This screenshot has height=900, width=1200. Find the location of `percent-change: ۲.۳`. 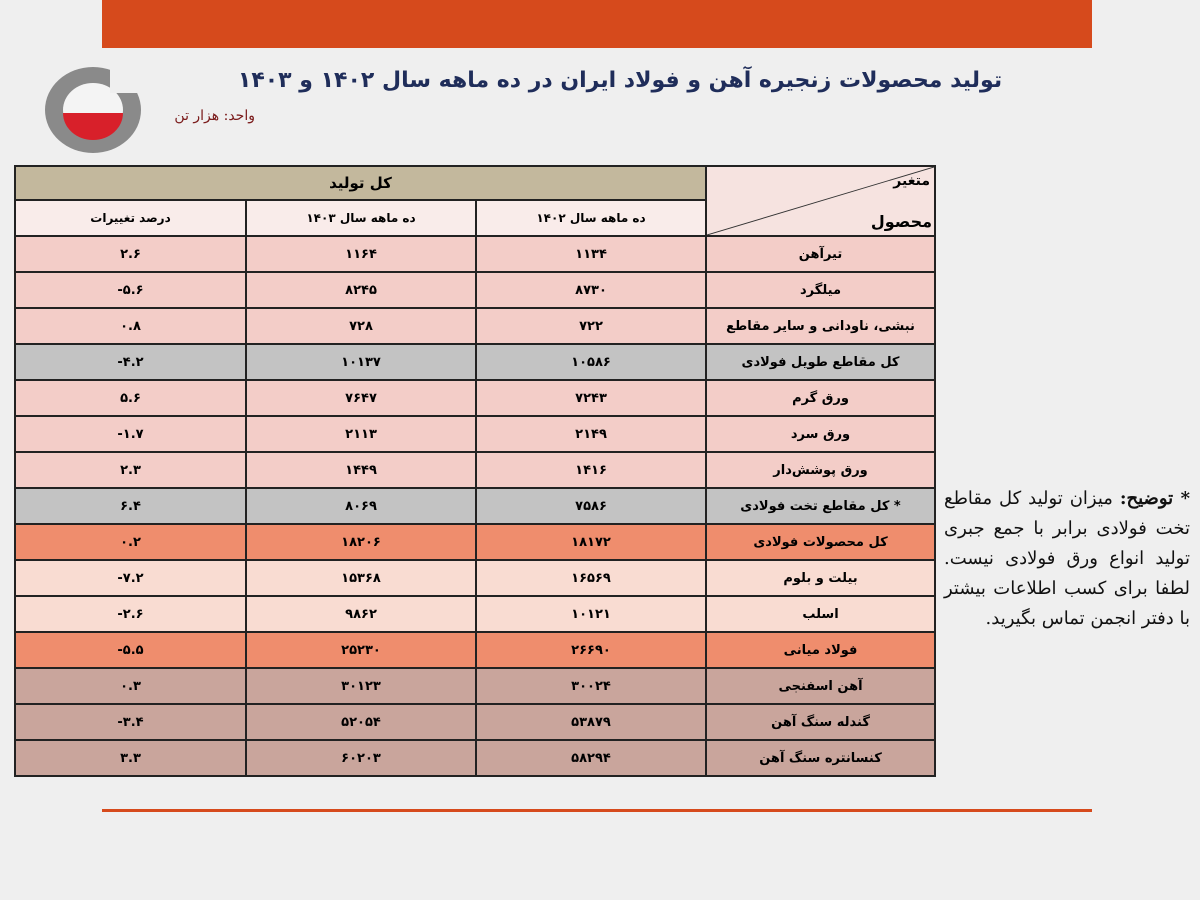

percent-change: ۲.۳ is located at coordinates (130, 470).